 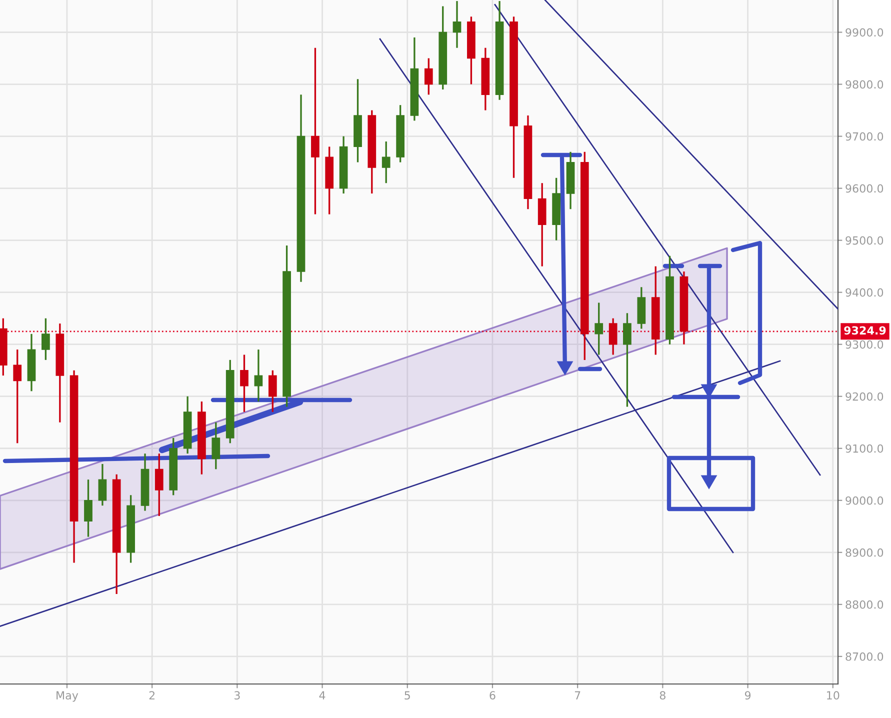 I want to click on x-tick-label: 6, so click(x=493, y=695).